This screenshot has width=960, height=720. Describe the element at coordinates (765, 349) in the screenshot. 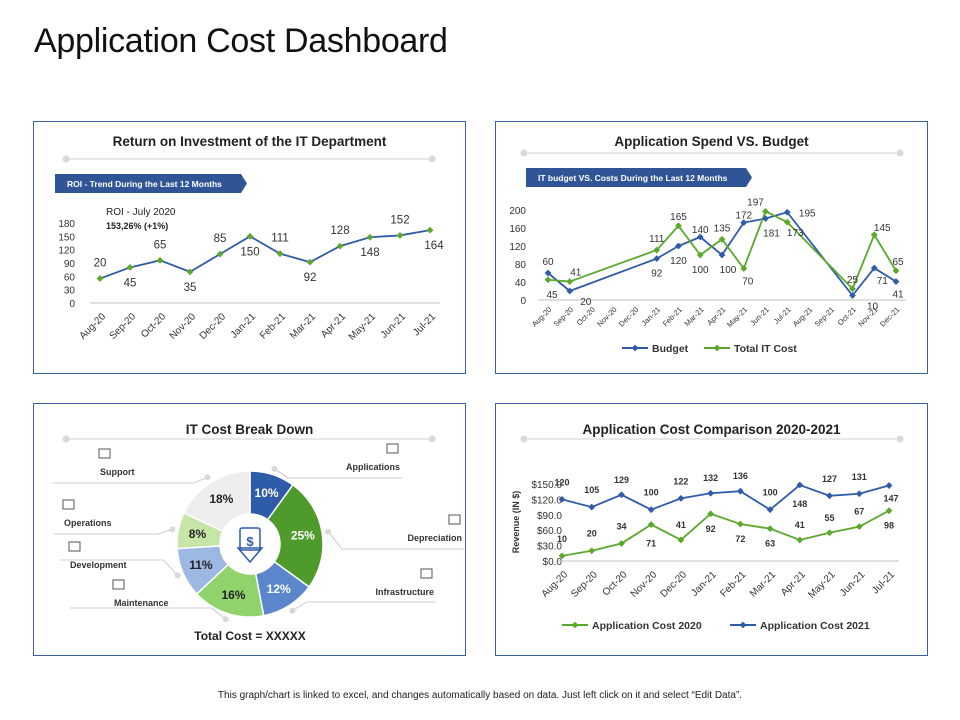

I see `legend-total-cost-label: Total IT Cost` at that location.